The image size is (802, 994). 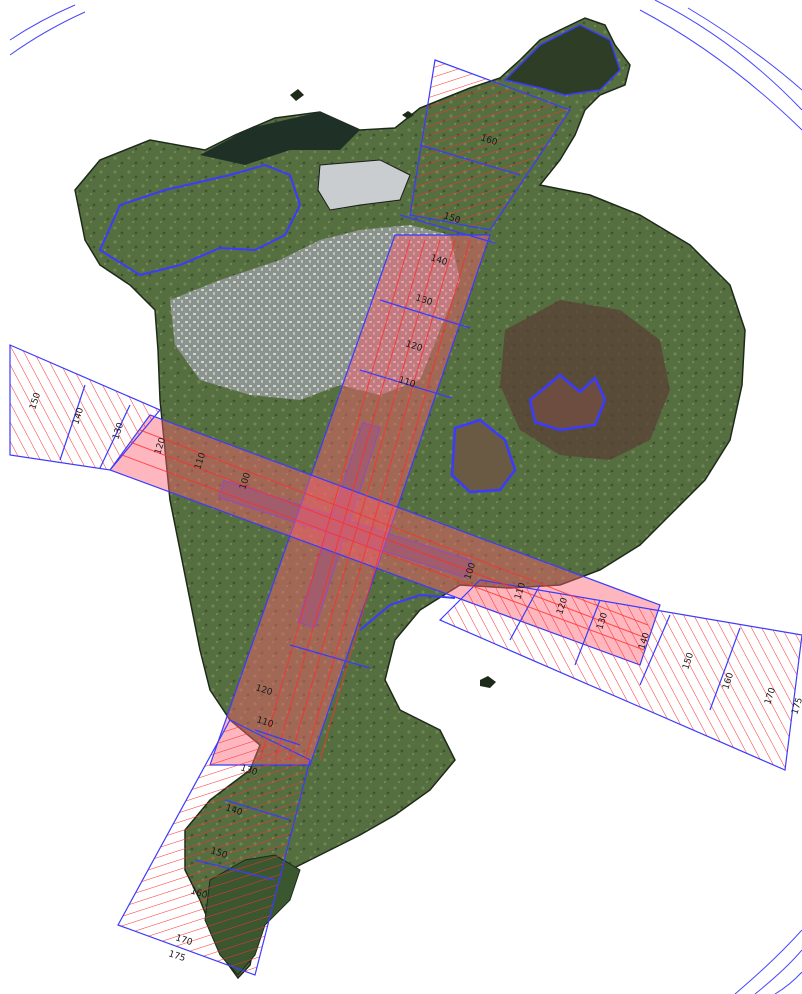 I want to click on contour-north, so click(x=200, y=220).